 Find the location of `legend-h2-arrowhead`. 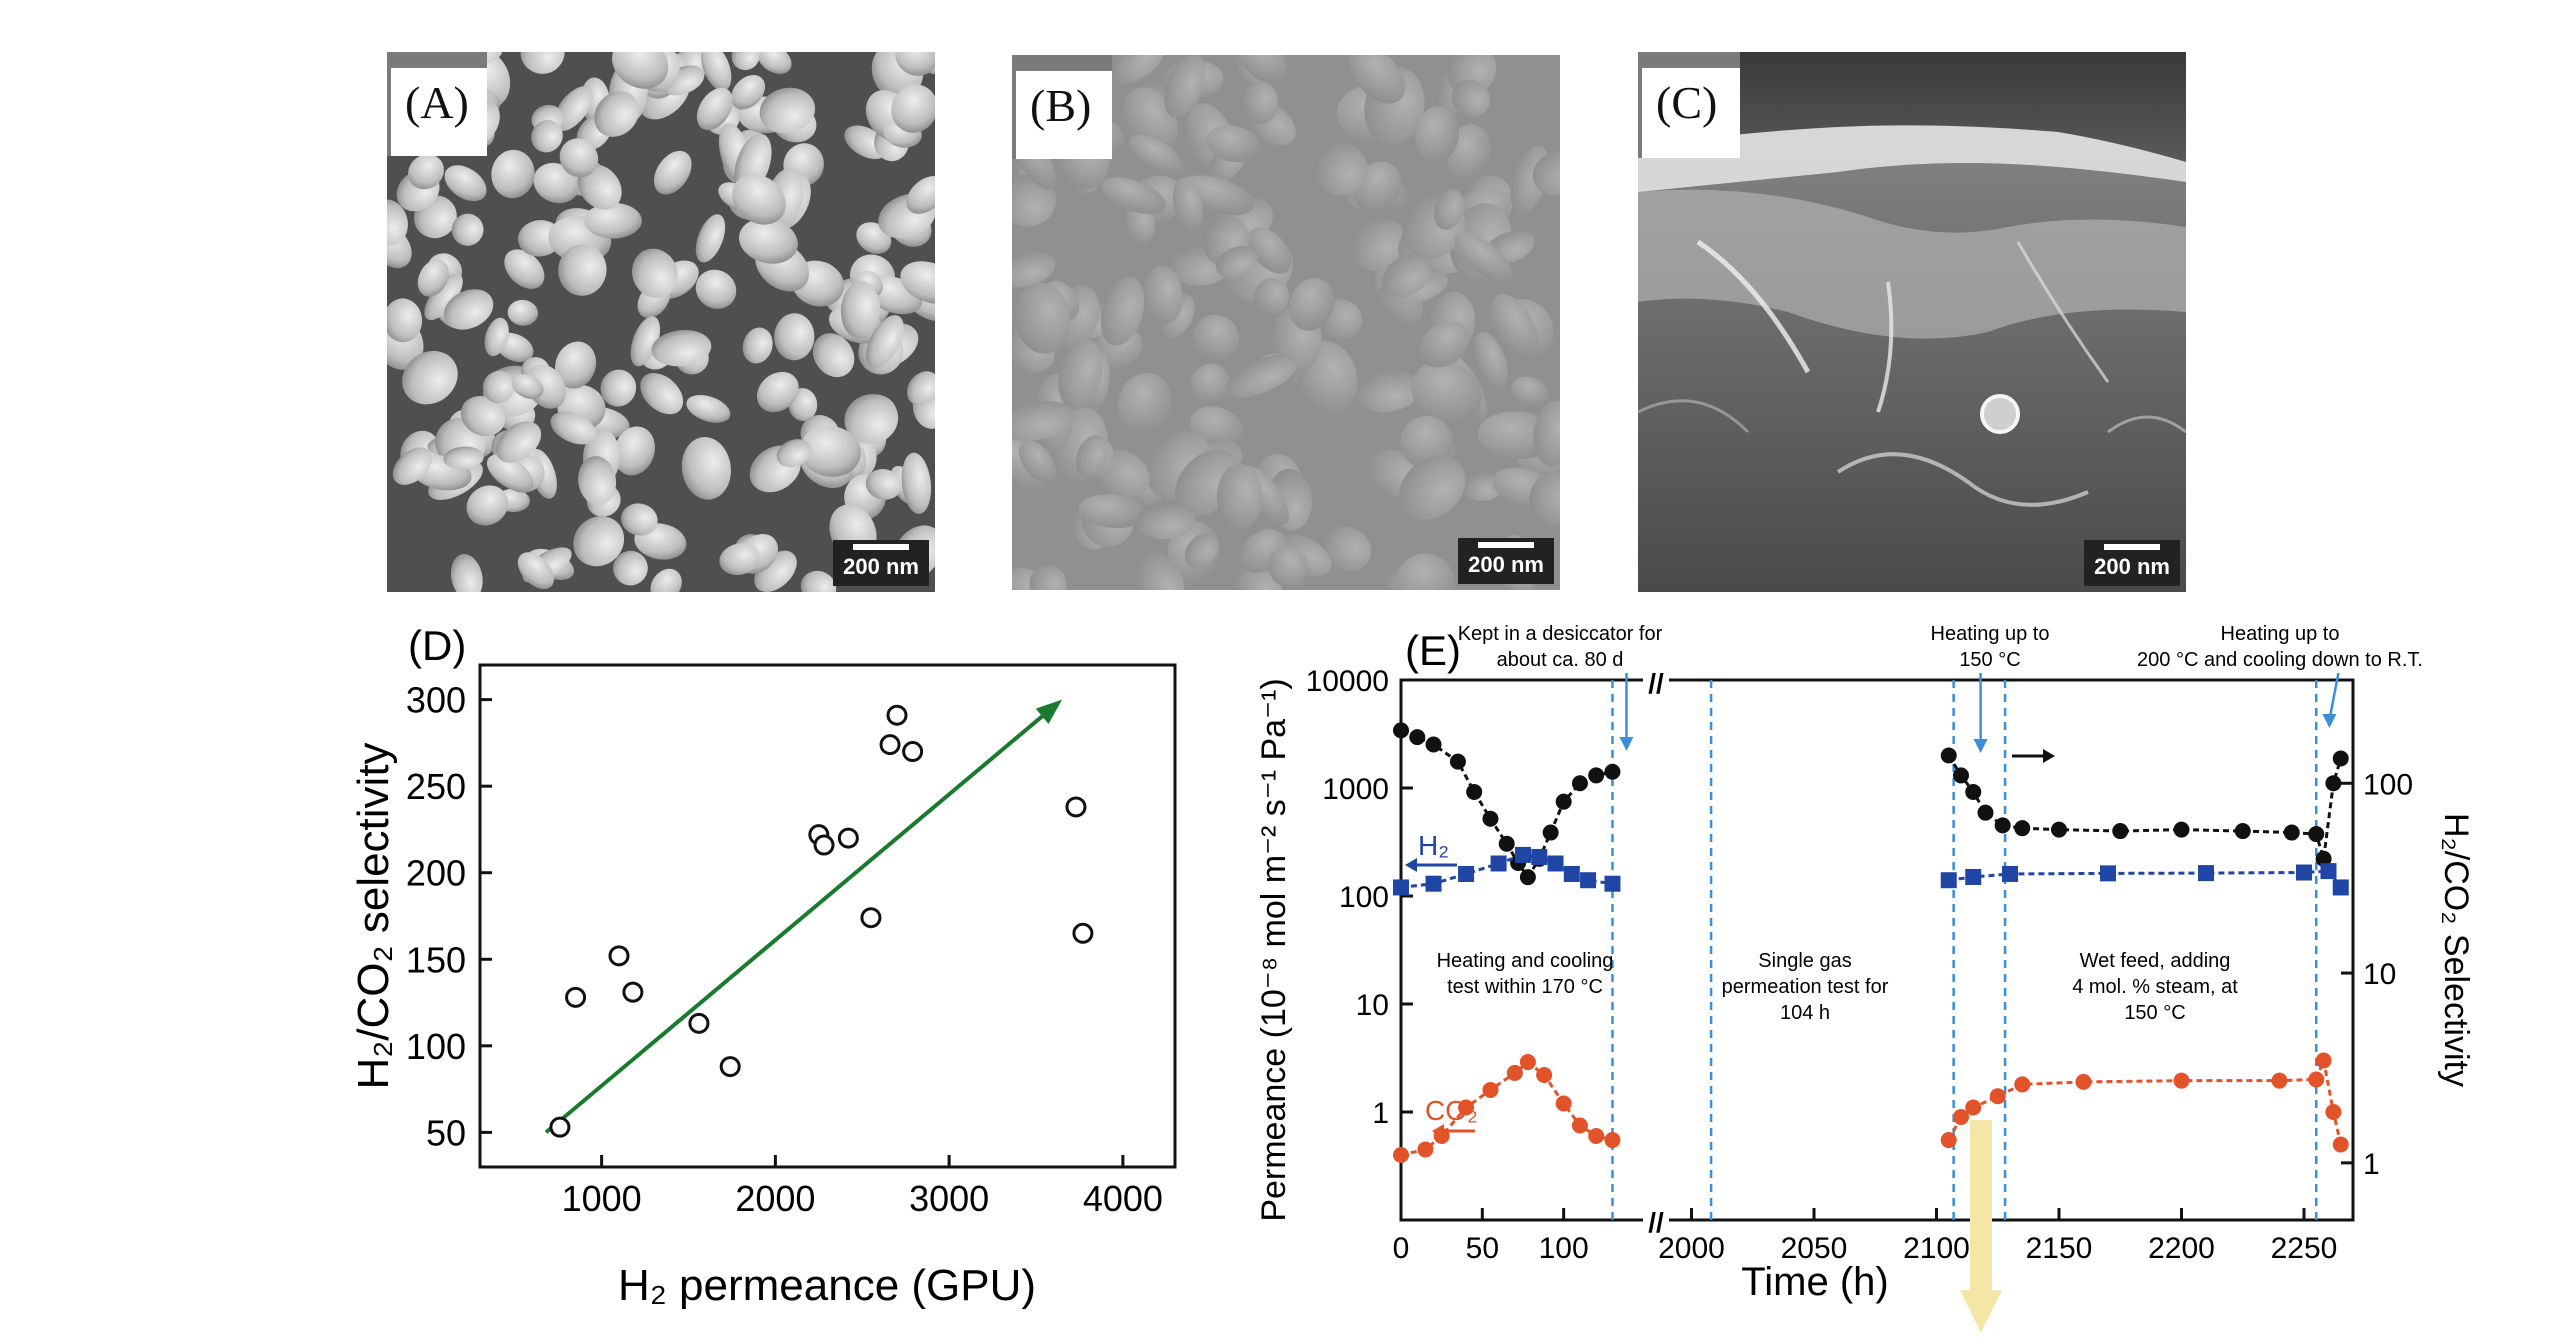

legend-h2-arrowhead is located at coordinates (1411, 865).